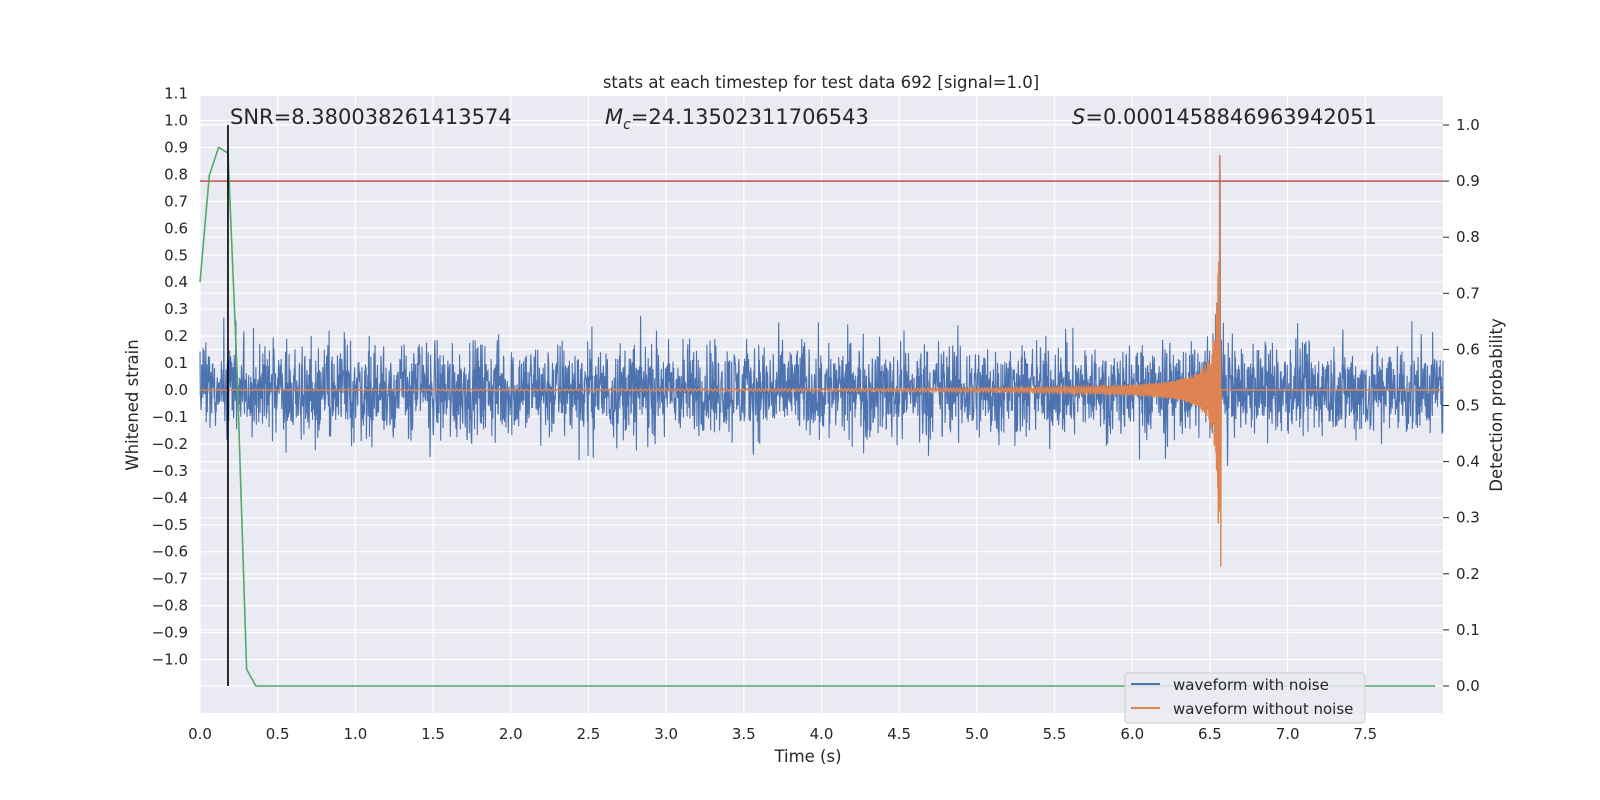 This screenshot has width=1600, height=800. I want to click on y-left-tick-label: 0.1, so click(176, 363).